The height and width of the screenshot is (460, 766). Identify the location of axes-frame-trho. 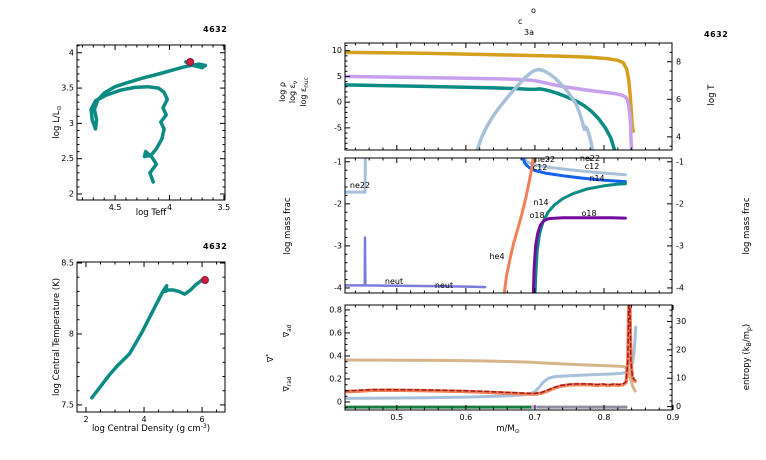
(151, 337).